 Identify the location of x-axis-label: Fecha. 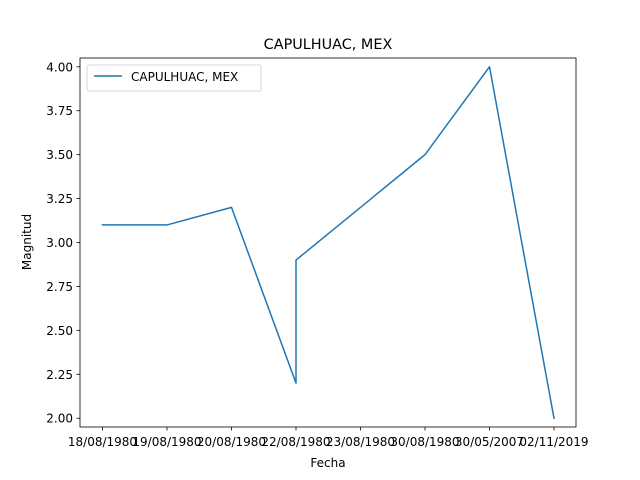
(327, 463).